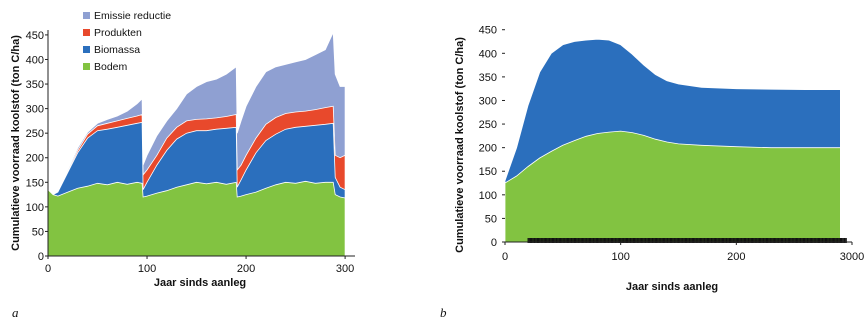 Image resolution: width=867 pixels, height=322 pixels. I want to click on x-tick-label: 300, so click(345, 269).